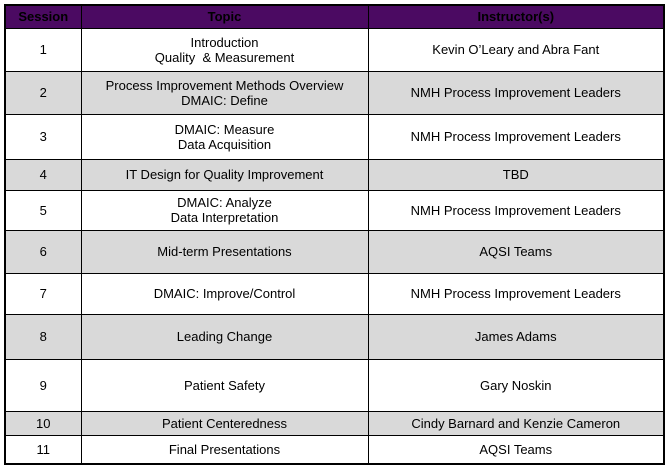 The height and width of the screenshot is (473, 667). What do you see at coordinates (43, 174) in the screenshot?
I see `session-cell: 4` at bounding box center [43, 174].